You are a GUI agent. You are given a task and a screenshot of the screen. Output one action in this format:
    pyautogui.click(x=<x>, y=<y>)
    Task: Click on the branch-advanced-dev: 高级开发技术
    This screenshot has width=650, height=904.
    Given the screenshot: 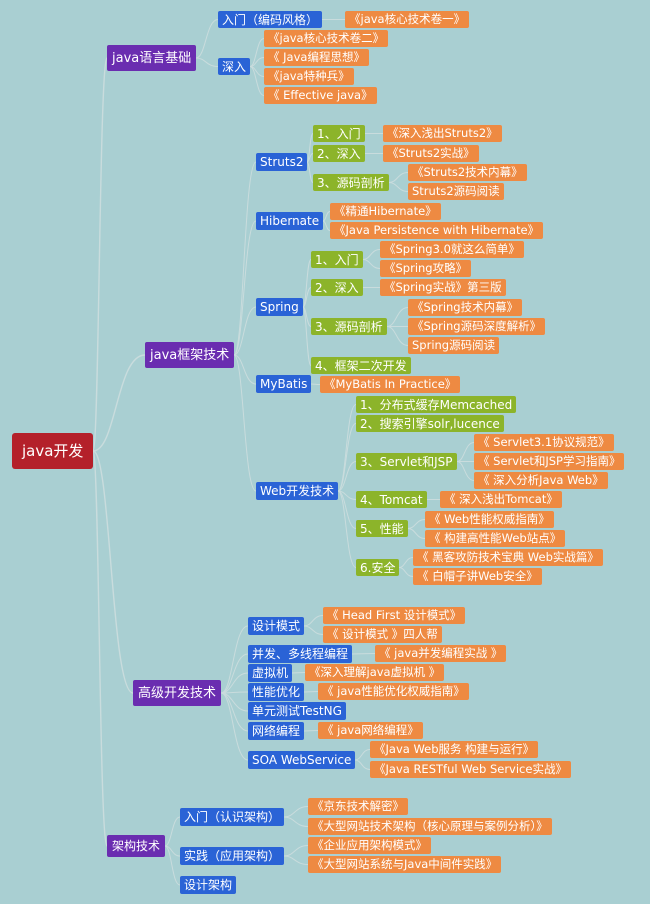 What is the action you would take?
    pyautogui.click(x=177, y=693)
    